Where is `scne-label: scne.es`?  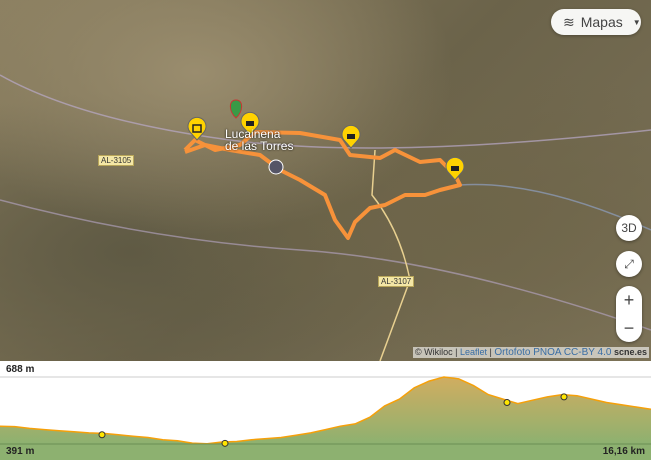 scne-label: scne.es is located at coordinates (630, 352).